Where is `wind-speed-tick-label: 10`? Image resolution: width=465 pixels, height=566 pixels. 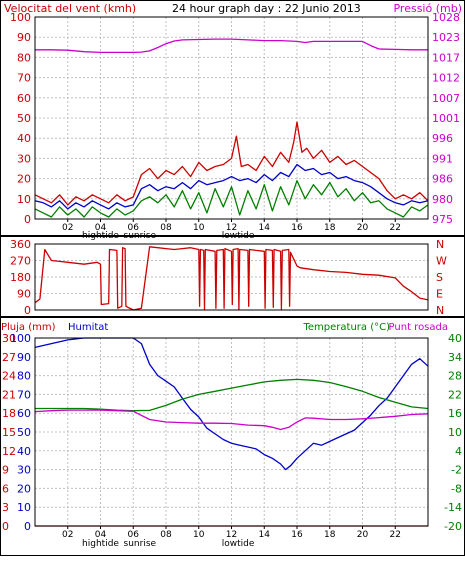 wind-speed-tick-label: 10 is located at coordinates (24, 199).